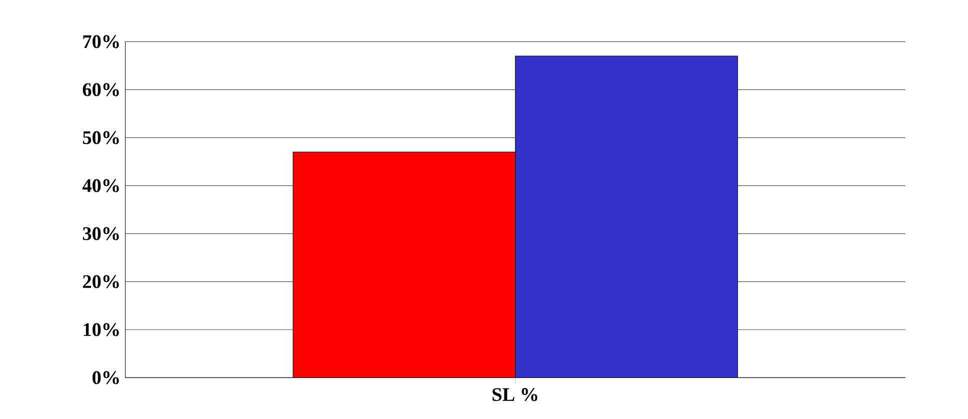 The height and width of the screenshot is (419, 968). Describe the element at coordinates (101, 329) in the screenshot. I see `y-tick-label: 10%` at that location.